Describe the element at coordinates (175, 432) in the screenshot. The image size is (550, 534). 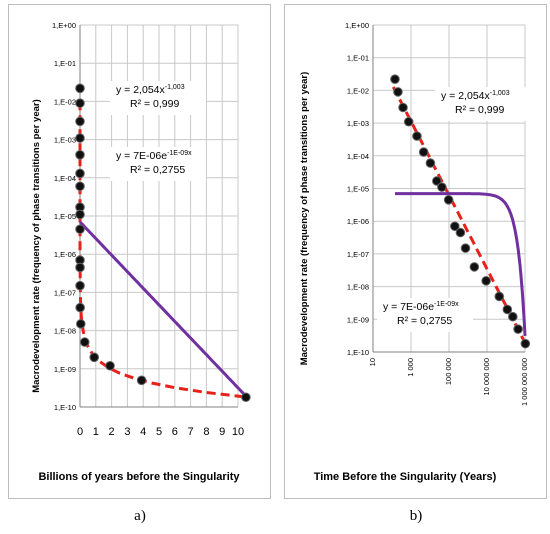
I see `x-tick-label: 6` at that location.